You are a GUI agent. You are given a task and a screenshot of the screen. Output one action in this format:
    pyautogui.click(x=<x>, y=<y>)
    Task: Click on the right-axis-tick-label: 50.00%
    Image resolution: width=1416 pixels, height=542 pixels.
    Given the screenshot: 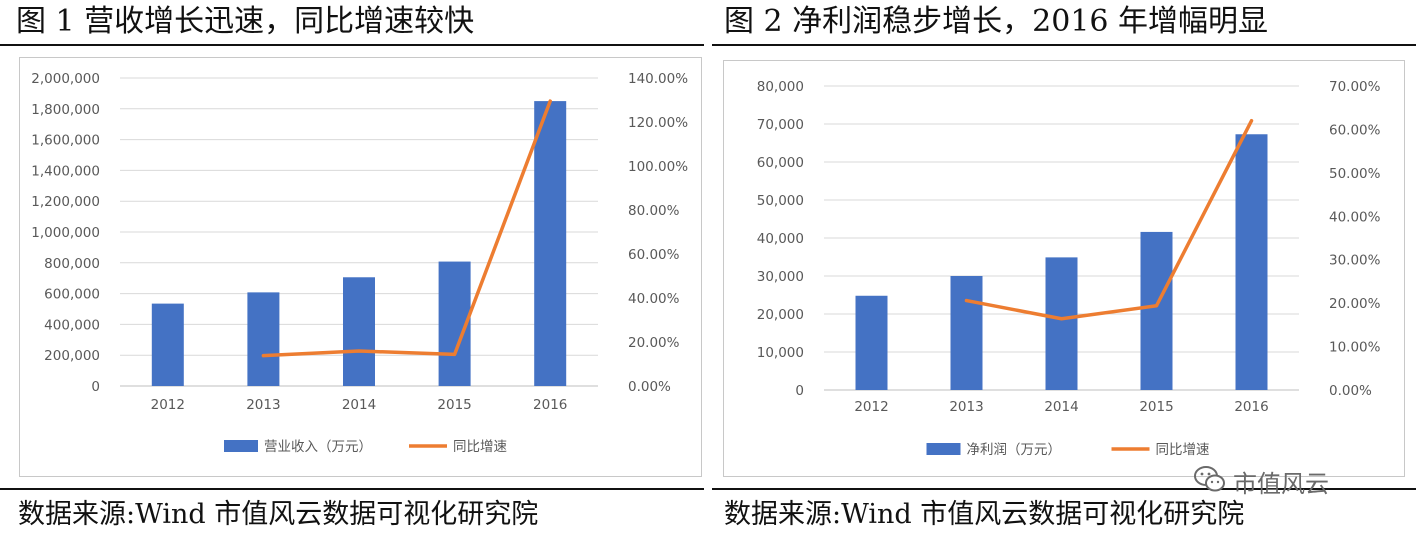 What is the action you would take?
    pyautogui.click(x=1355, y=174)
    